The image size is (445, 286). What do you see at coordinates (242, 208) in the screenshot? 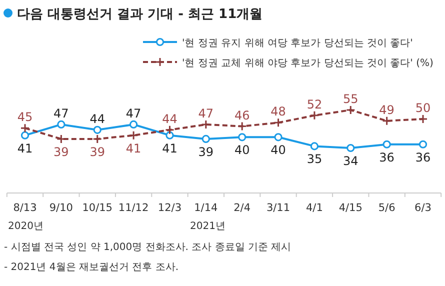
I see `x-tick-label: 2/4` at bounding box center [242, 208].